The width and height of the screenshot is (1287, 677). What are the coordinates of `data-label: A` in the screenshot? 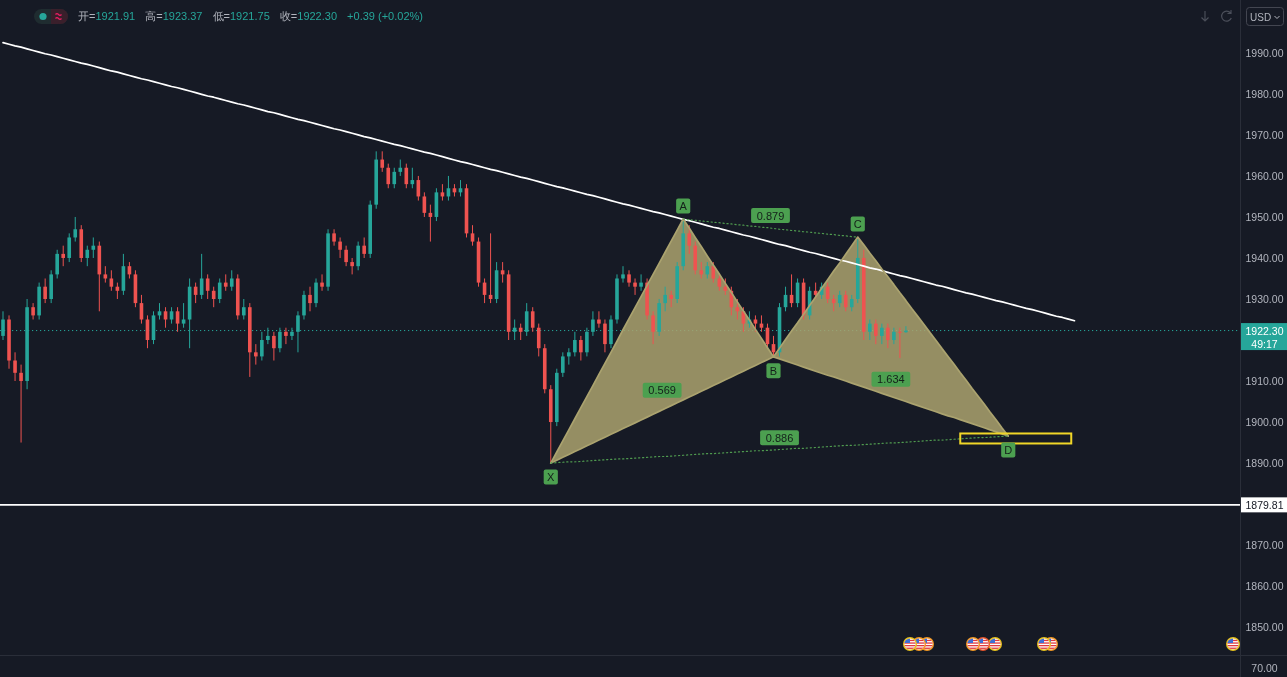 It's located at (683, 206).